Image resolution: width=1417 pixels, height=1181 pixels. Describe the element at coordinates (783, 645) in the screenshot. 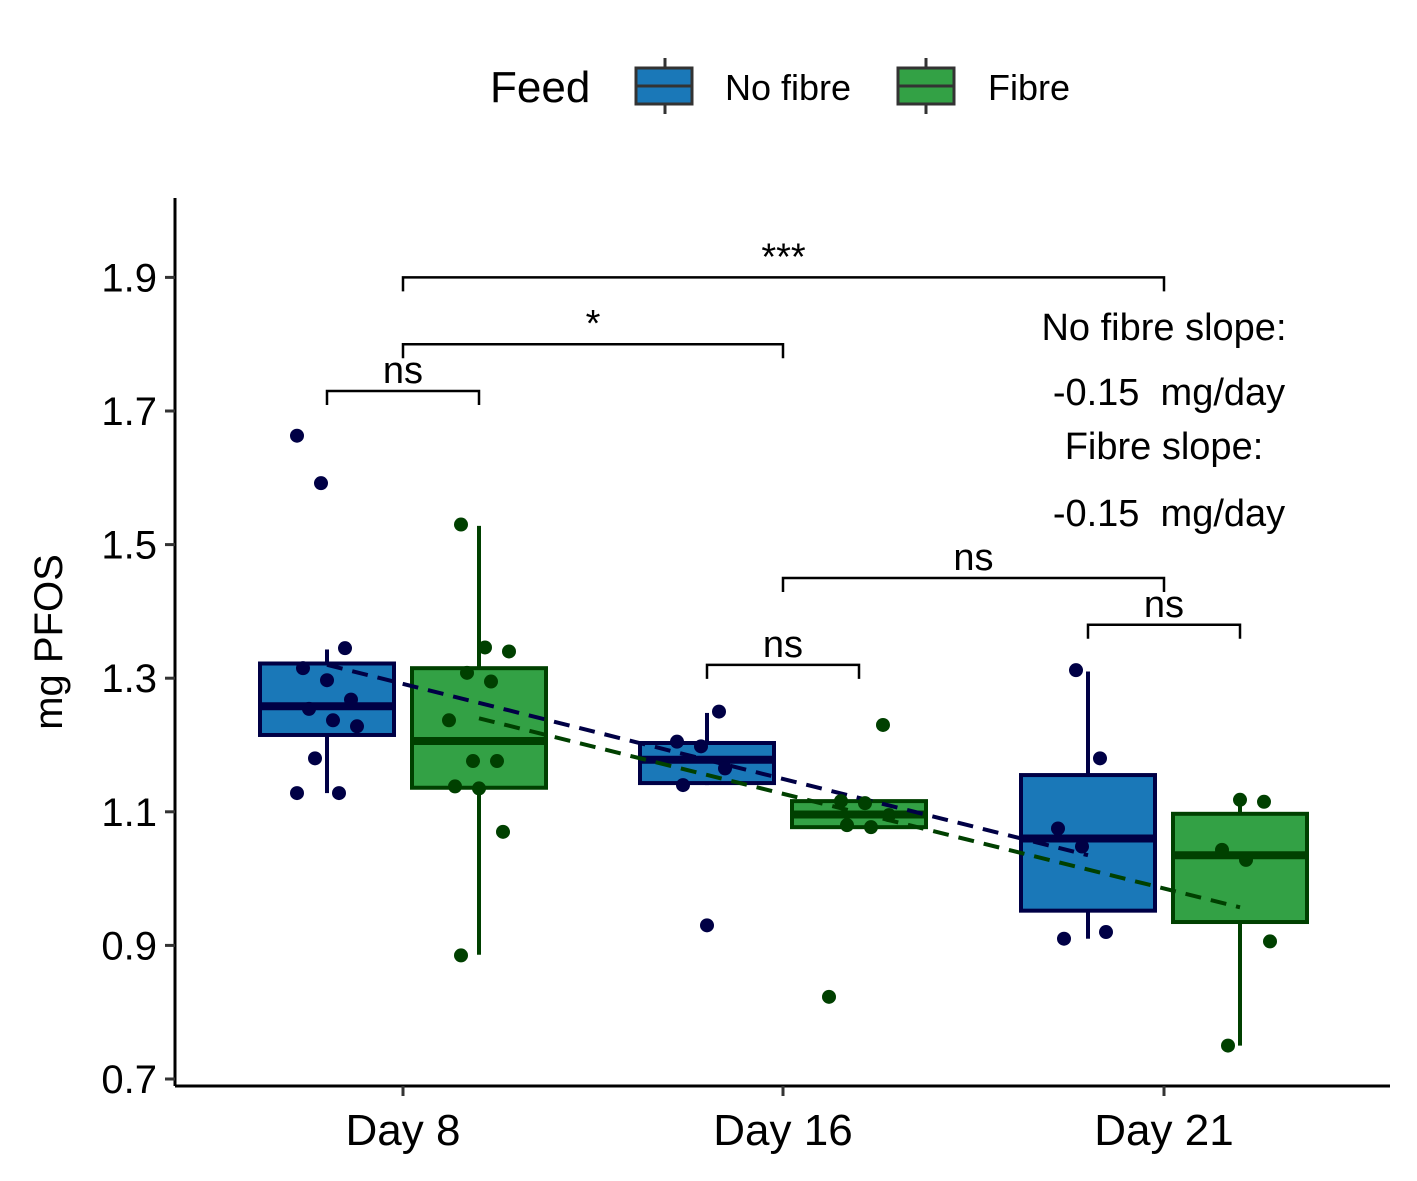

I see `significance-label-3: ns` at that location.